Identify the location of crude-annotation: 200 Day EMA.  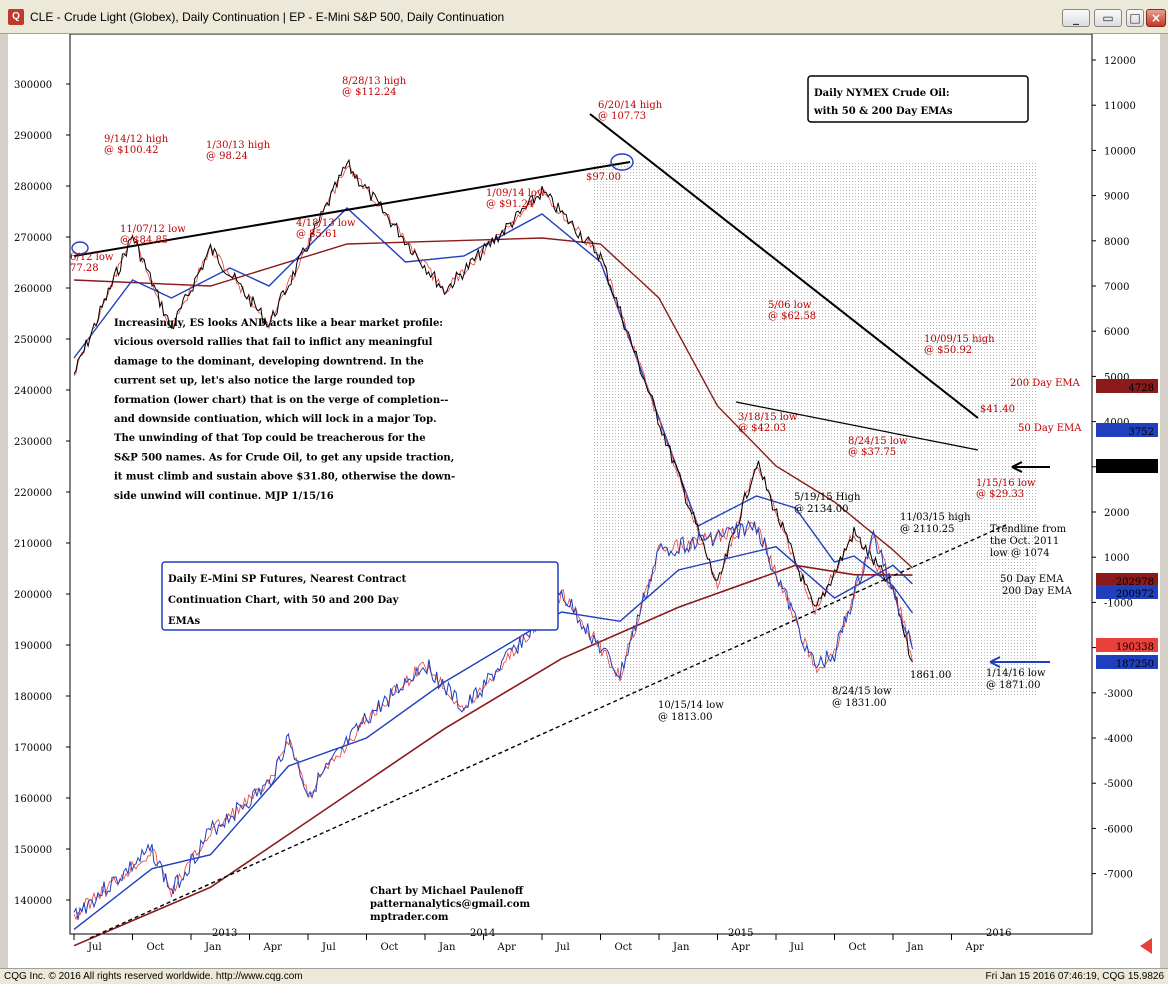
(1045, 383).